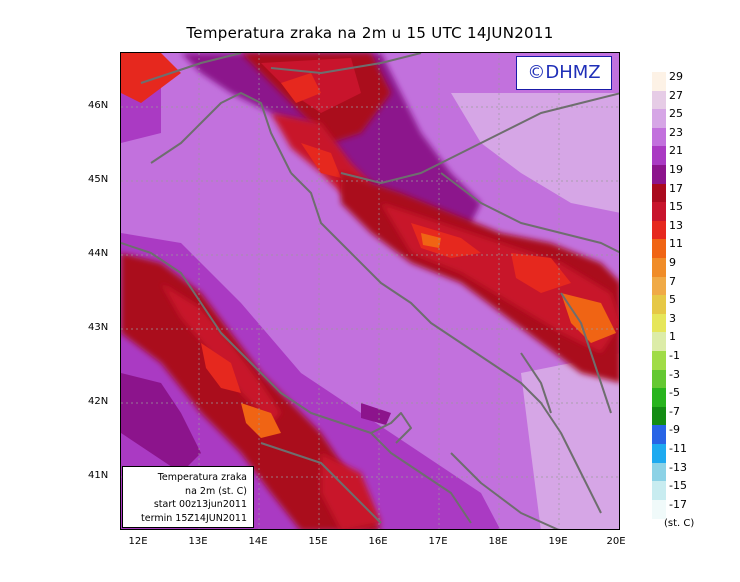 Image resolution: width=740 pixels, height=582 pixels. What do you see at coordinates (672, 318) in the screenshot?
I see `legend-label: 3` at bounding box center [672, 318].